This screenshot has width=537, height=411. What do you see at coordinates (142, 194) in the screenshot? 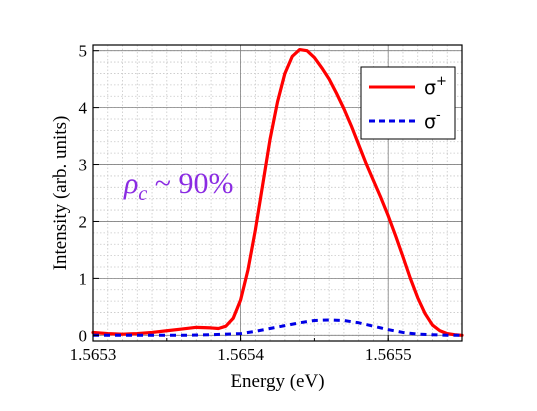
I see `annotation-subscript: c` at bounding box center [142, 194].